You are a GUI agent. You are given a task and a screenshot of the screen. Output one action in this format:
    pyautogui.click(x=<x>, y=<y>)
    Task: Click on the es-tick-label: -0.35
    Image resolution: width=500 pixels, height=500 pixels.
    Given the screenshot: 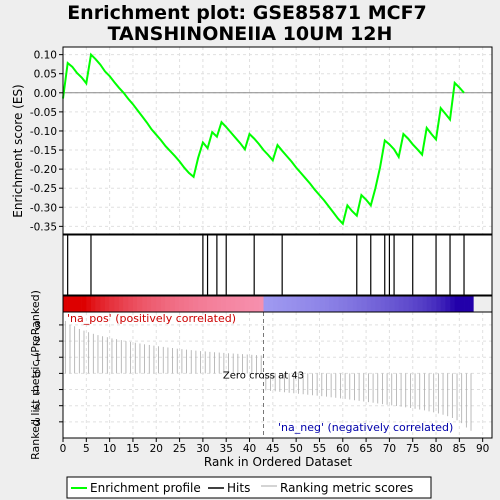 What is the action you would take?
    pyautogui.click(x=43, y=227)
    